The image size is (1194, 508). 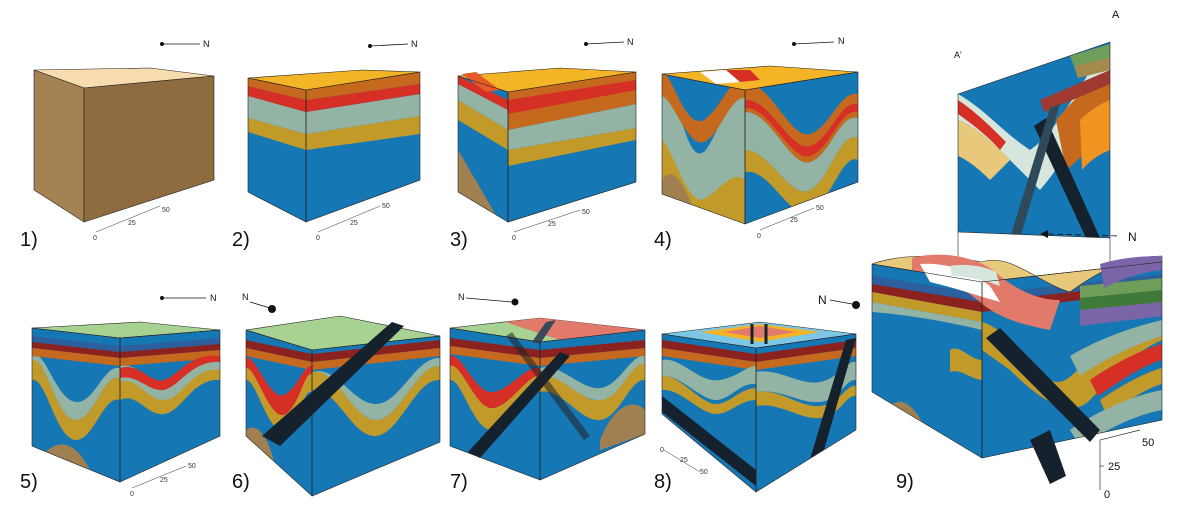 What do you see at coordinates (1088, 237) in the screenshot?
I see `north-arrow-9: N` at bounding box center [1088, 237].